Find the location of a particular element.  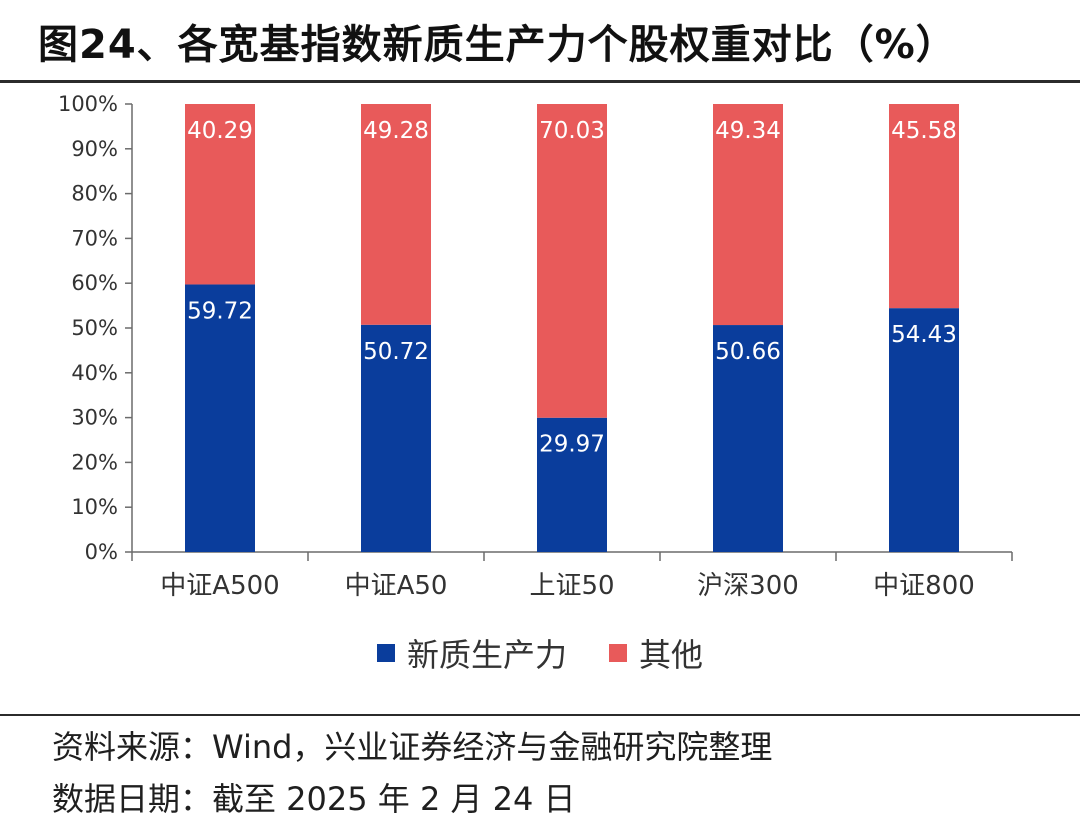

legend-label: 新质生产力 is located at coordinates (486, 655).